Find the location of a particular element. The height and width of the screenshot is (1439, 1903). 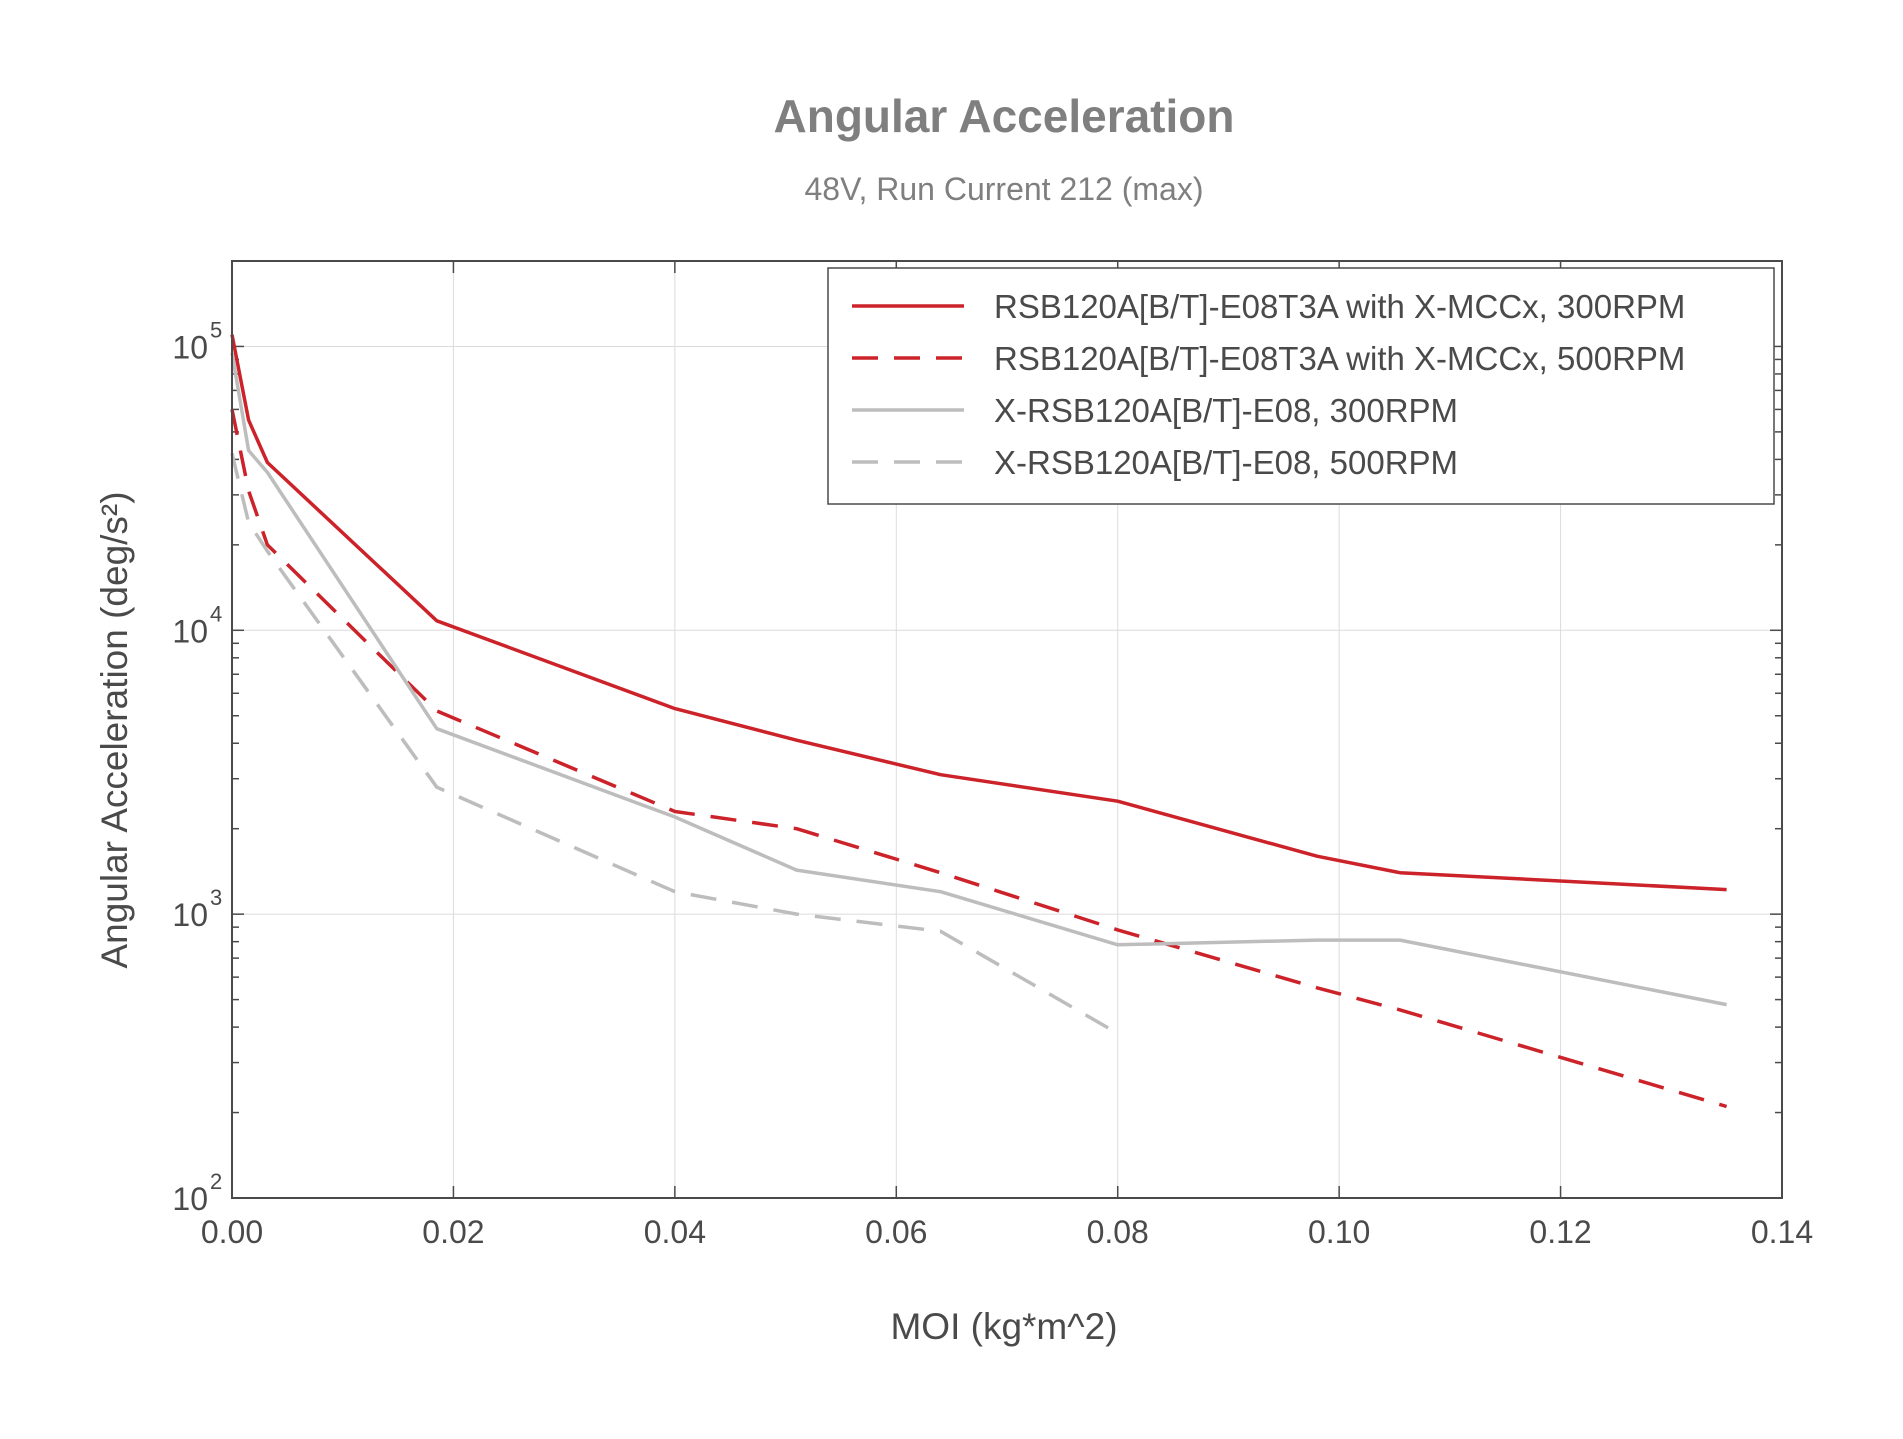

legend-label-4: X-RSB120A[B/T]-E08, 500RPM is located at coordinates (1226, 462).